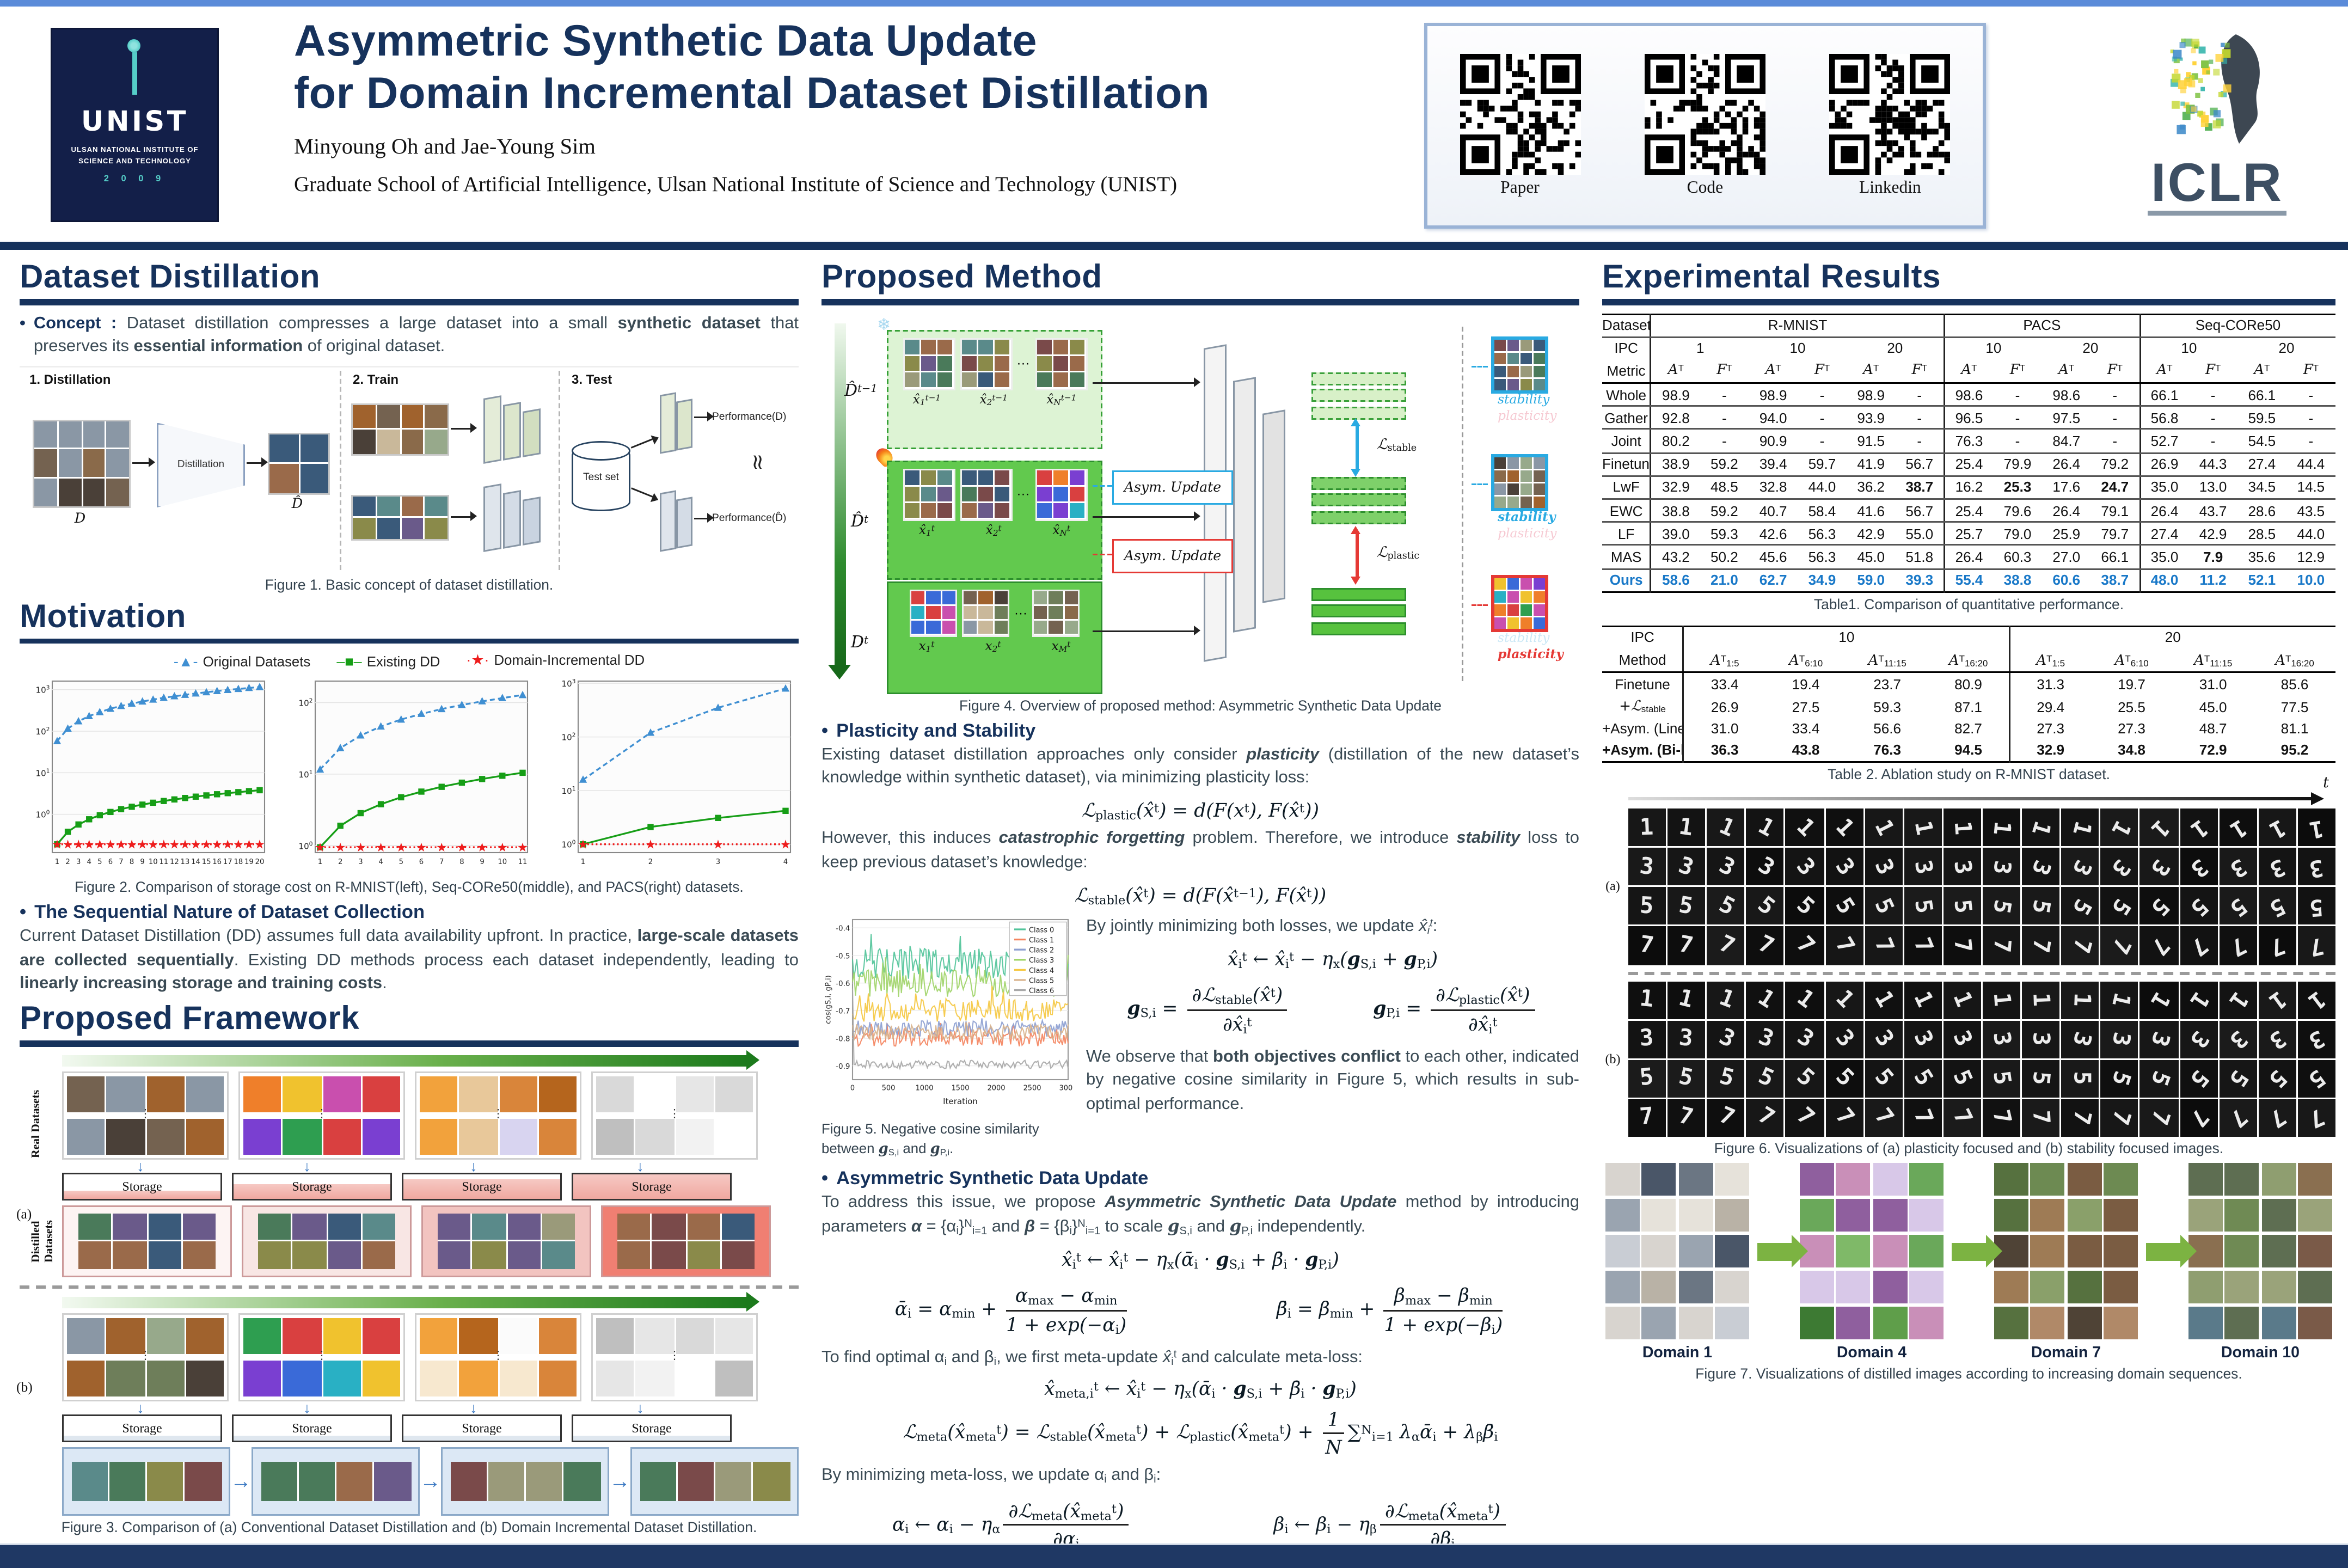 The width and height of the screenshot is (2348, 1568). I want to click on svg-text: 7, so click(121, 863).